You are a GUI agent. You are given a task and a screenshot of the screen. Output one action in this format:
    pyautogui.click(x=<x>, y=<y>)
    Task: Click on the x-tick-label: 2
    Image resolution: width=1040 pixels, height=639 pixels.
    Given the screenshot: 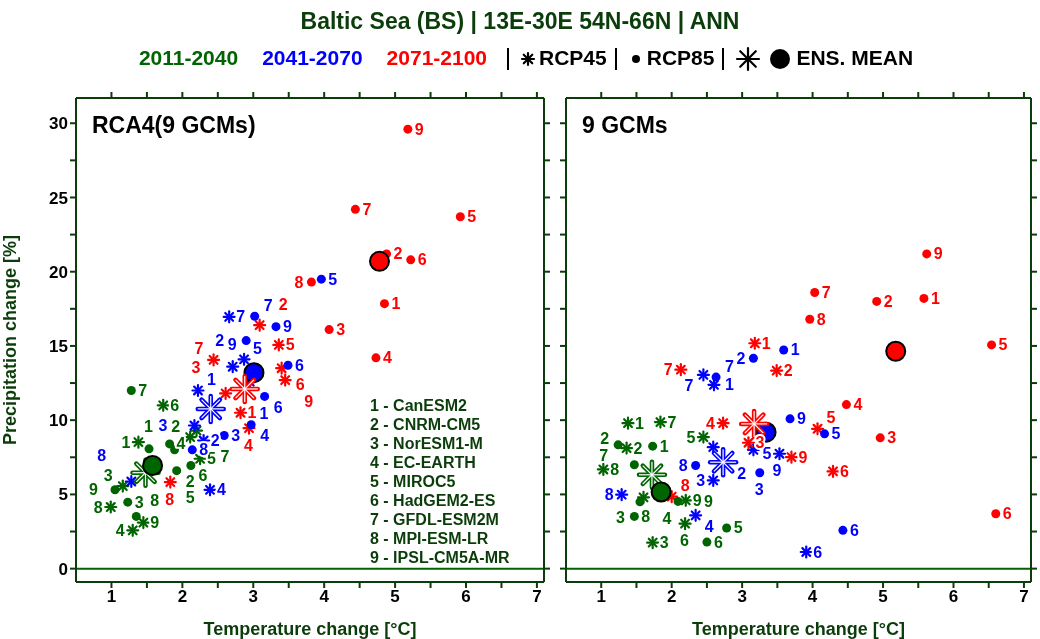 What is the action you would take?
    pyautogui.click(x=671, y=597)
    